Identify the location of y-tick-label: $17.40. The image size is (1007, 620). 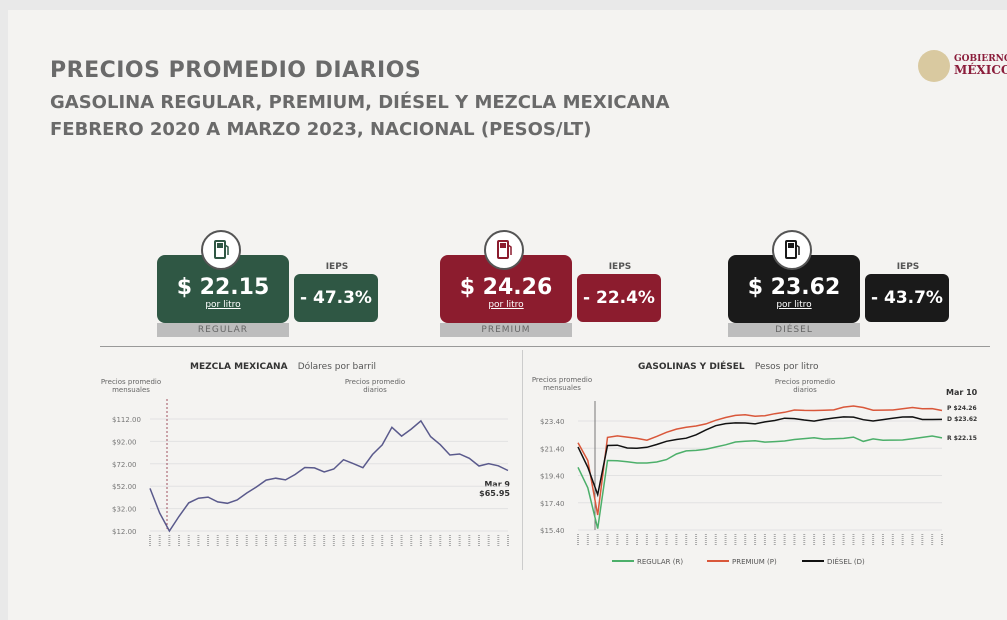
(552, 504).